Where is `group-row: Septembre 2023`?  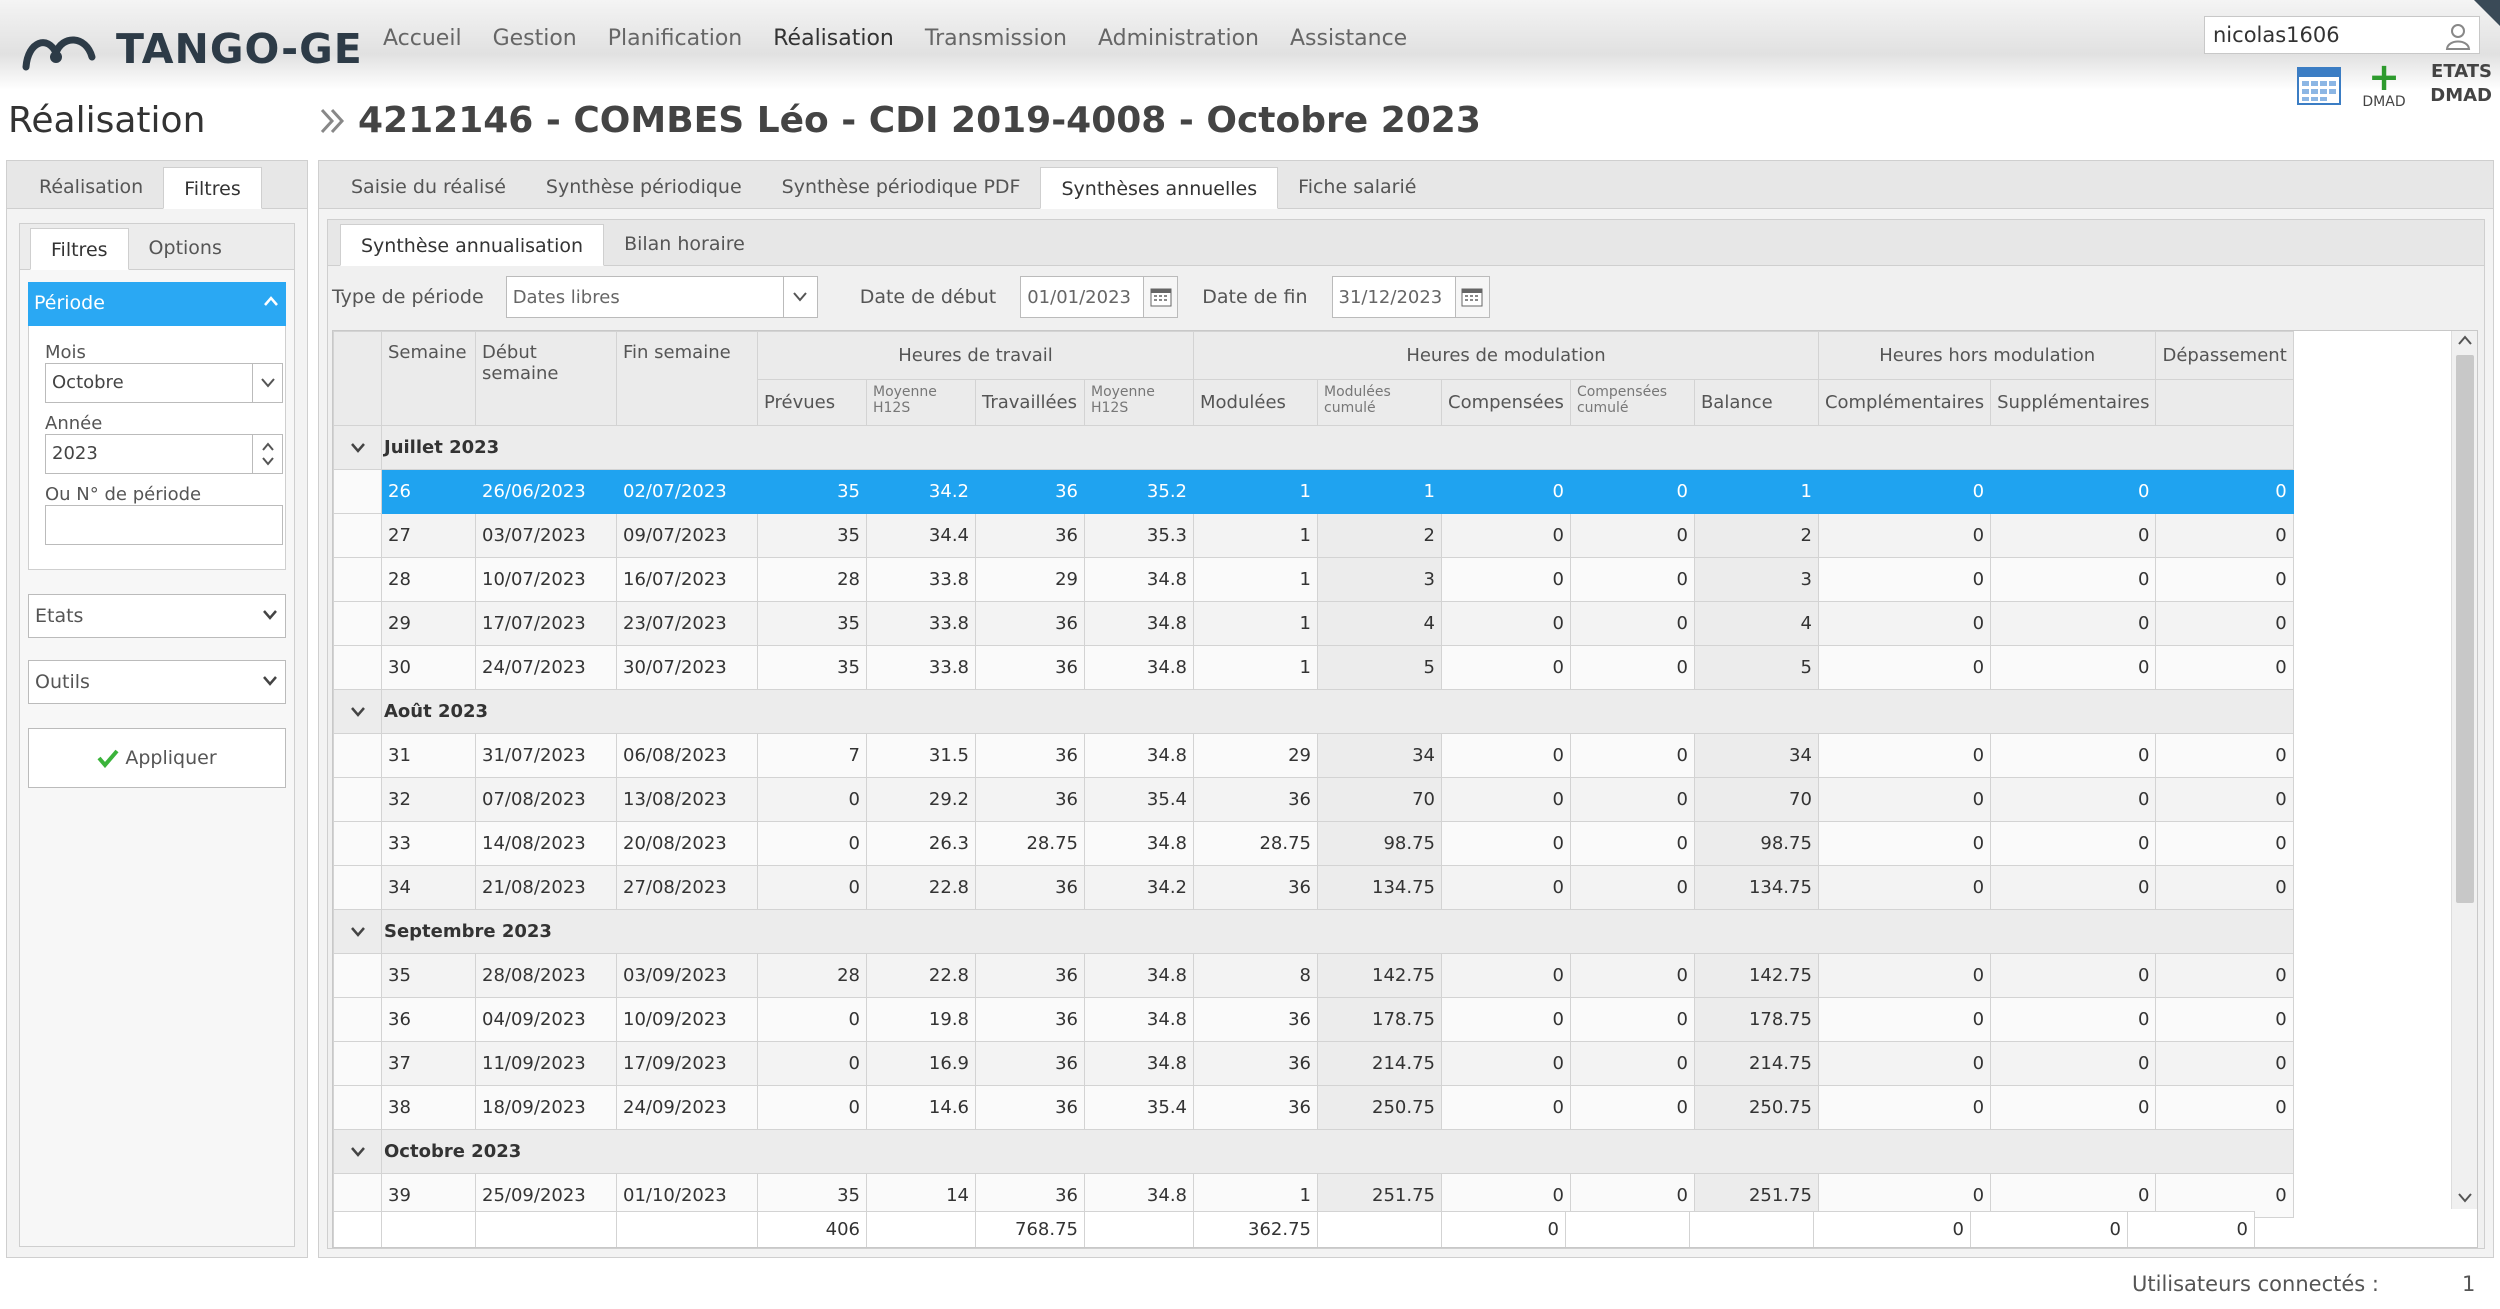
group-row: Septembre 2023 is located at coordinates (1313, 931).